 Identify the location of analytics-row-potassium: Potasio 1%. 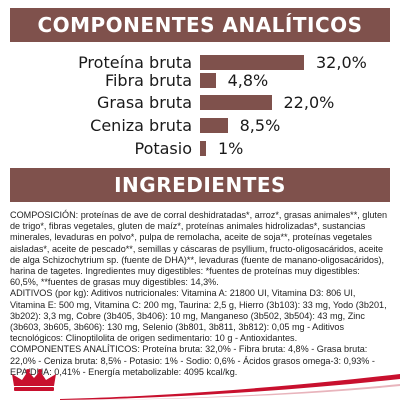
(200, 148).